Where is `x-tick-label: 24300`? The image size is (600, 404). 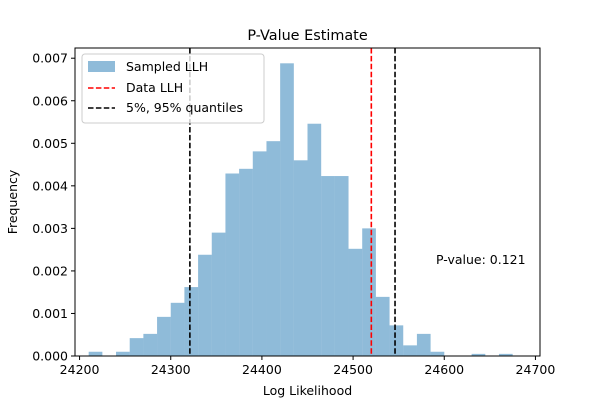 x-tick-label: 24300 is located at coordinates (171, 369).